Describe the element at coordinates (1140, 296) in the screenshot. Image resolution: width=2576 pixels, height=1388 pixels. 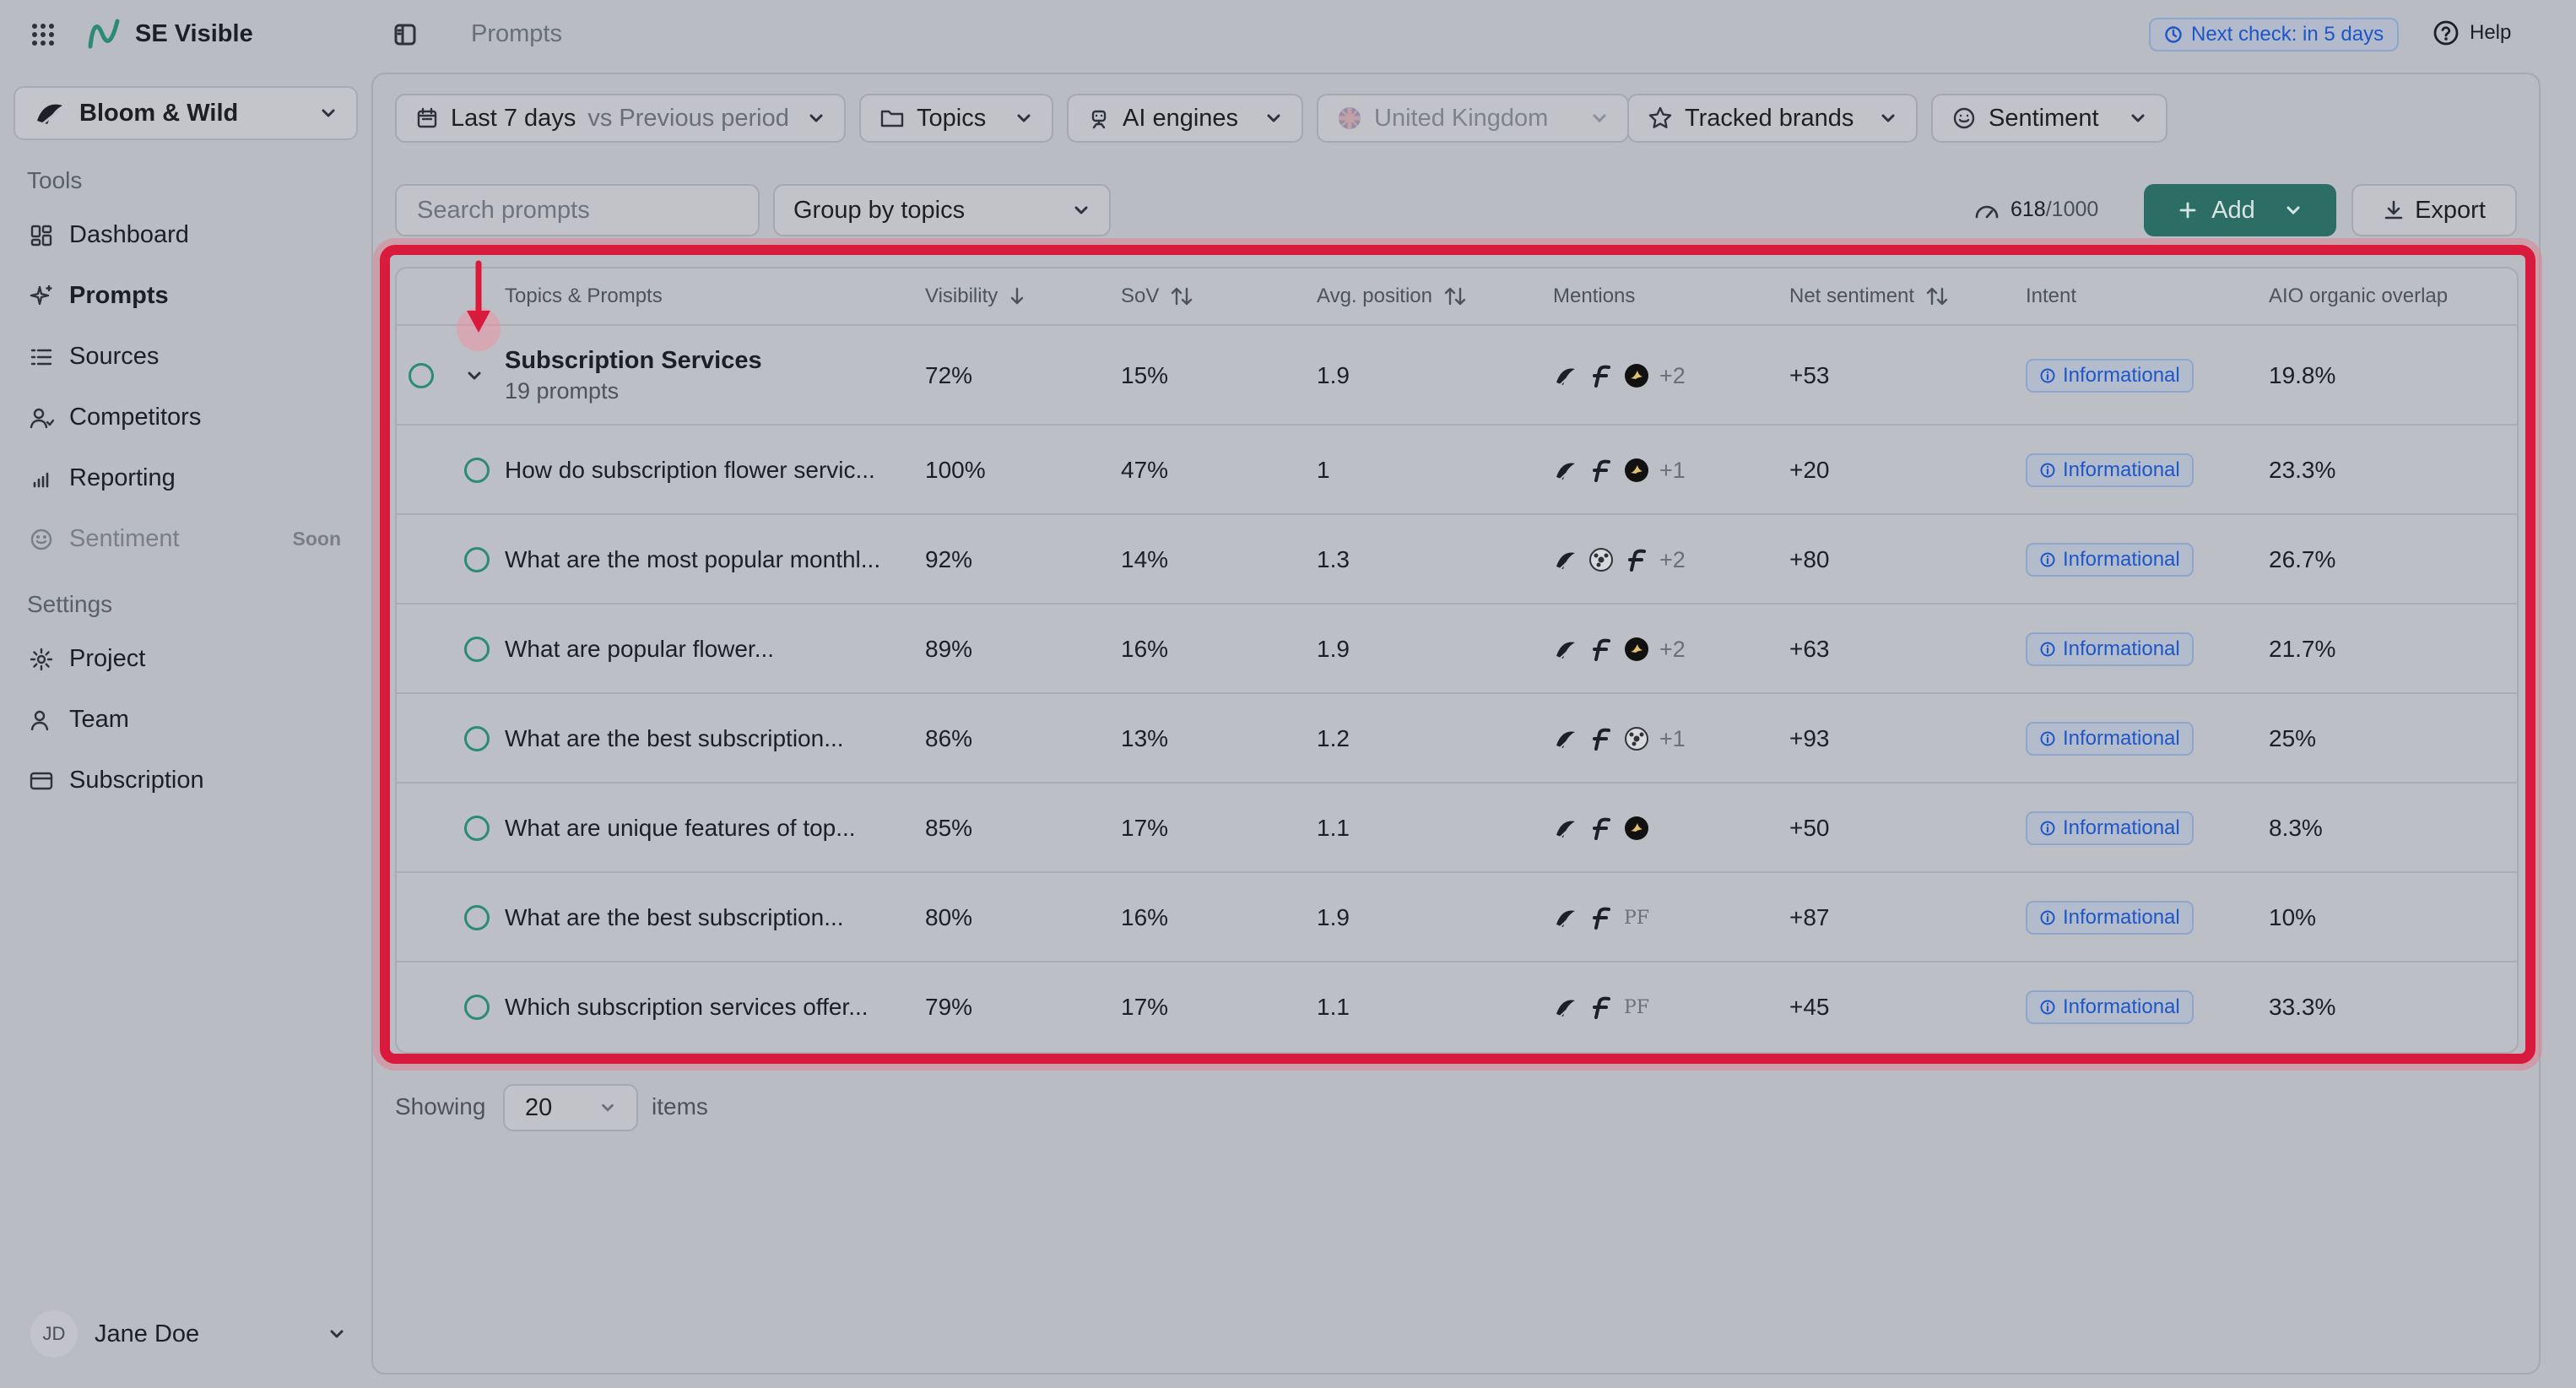
I see `col-label: SoV` at that location.